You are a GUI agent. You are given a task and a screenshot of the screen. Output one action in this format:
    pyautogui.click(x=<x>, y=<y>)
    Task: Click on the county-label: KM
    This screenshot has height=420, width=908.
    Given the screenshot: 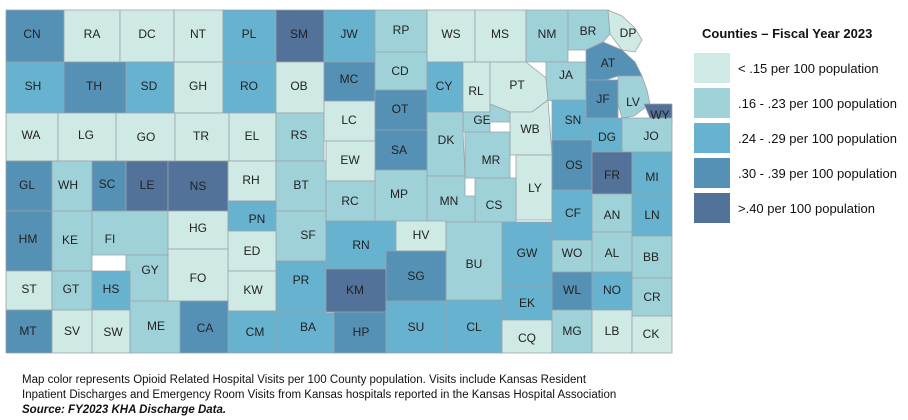 What is the action you would take?
    pyautogui.click(x=355, y=290)
    